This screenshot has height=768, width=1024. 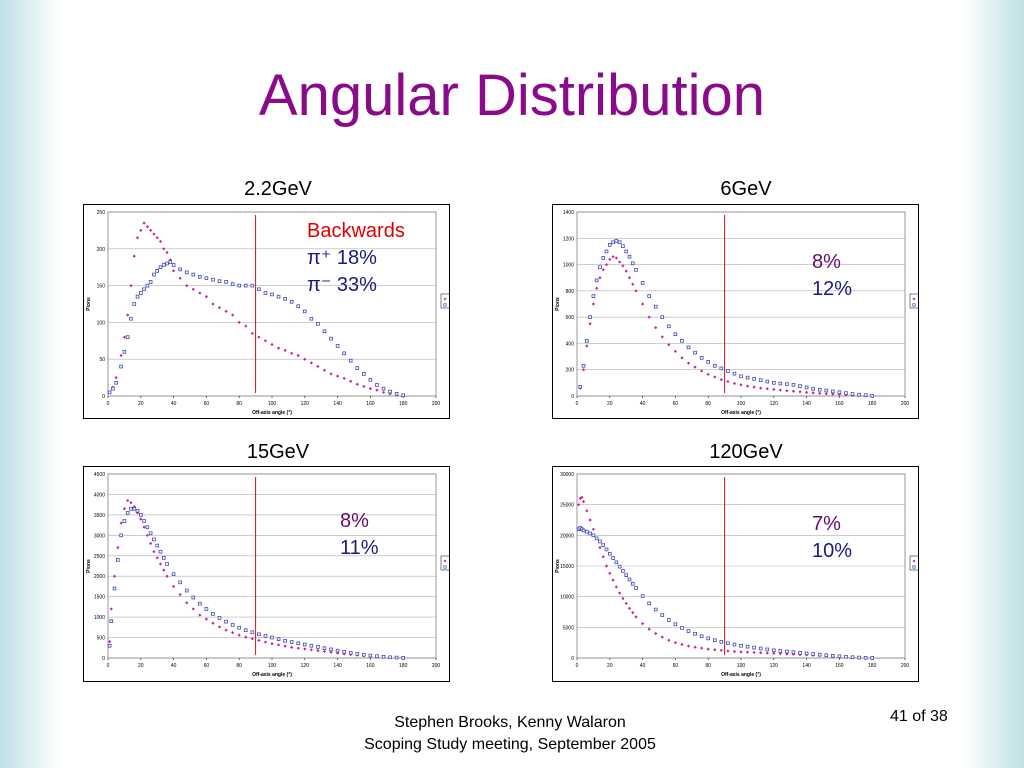 I want to click on y-tick-label: 15000, so click(x=567, y=567).